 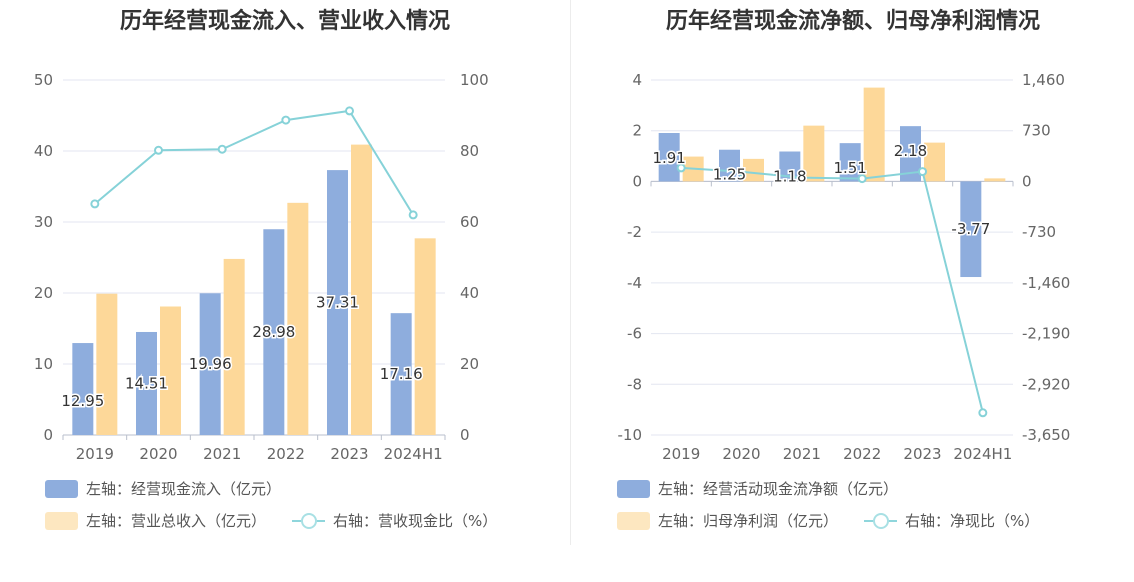 I want to click on legend-label: 左轴：归母净利润（亿元）, so click(x=748, y=521).